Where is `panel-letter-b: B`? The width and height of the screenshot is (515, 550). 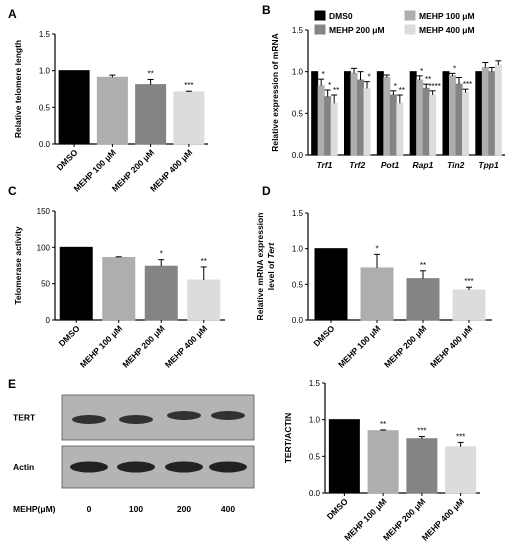
panel-letter-b: B is located at coordinates (266, 10).